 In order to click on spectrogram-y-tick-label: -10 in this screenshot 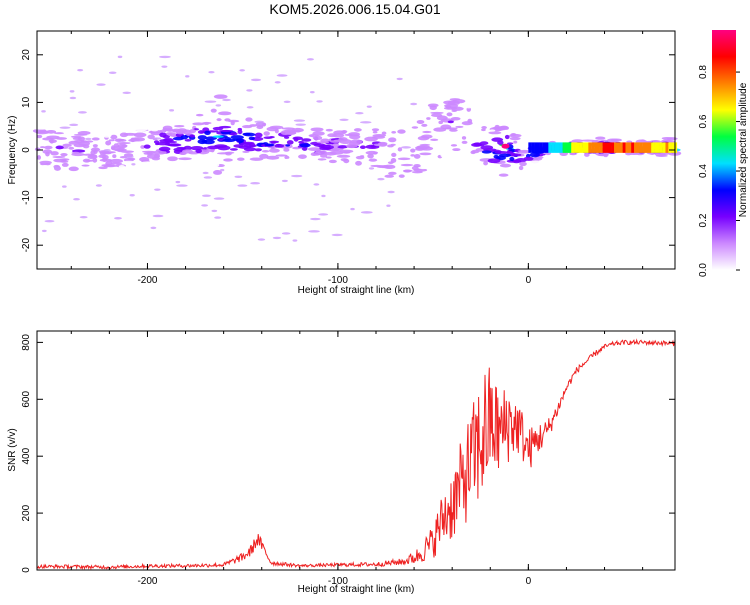, I will do `click(26, 197)`.